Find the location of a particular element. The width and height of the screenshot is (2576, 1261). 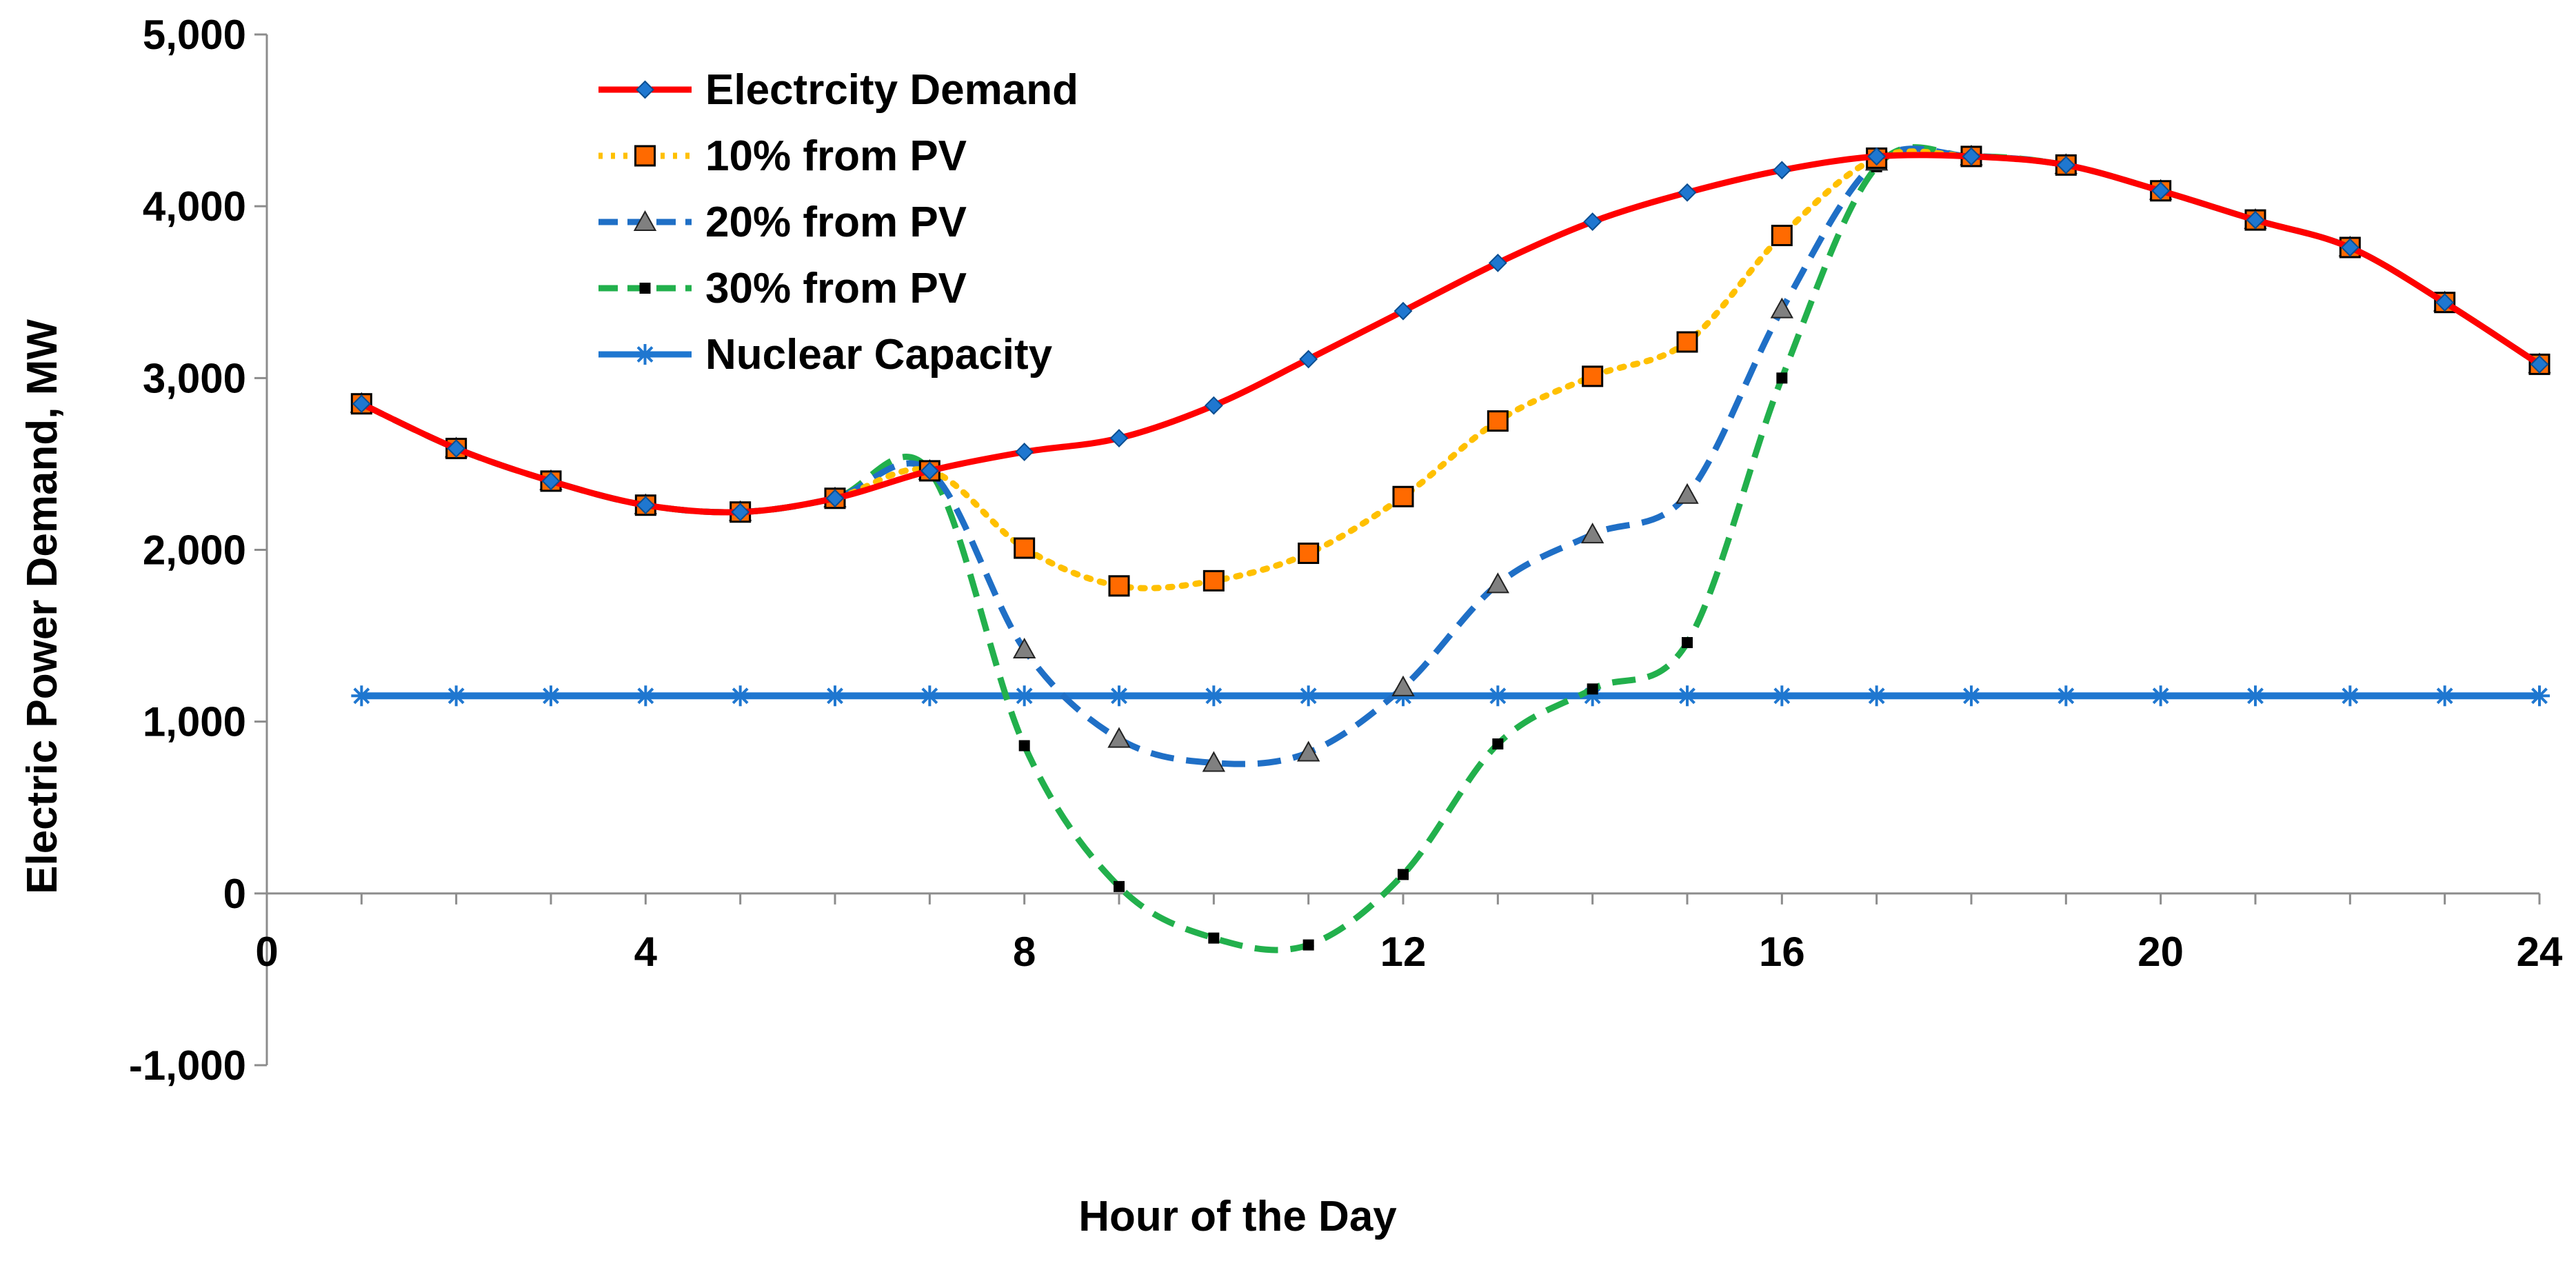

y-tick-label: 5,000 is located at coordinates (194, 35).